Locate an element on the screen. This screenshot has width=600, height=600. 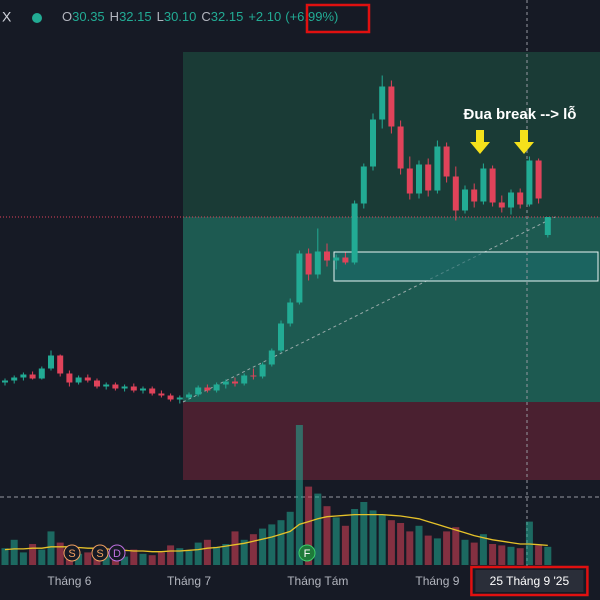
crosshair-label-bg is located at coordinates (529, 581).